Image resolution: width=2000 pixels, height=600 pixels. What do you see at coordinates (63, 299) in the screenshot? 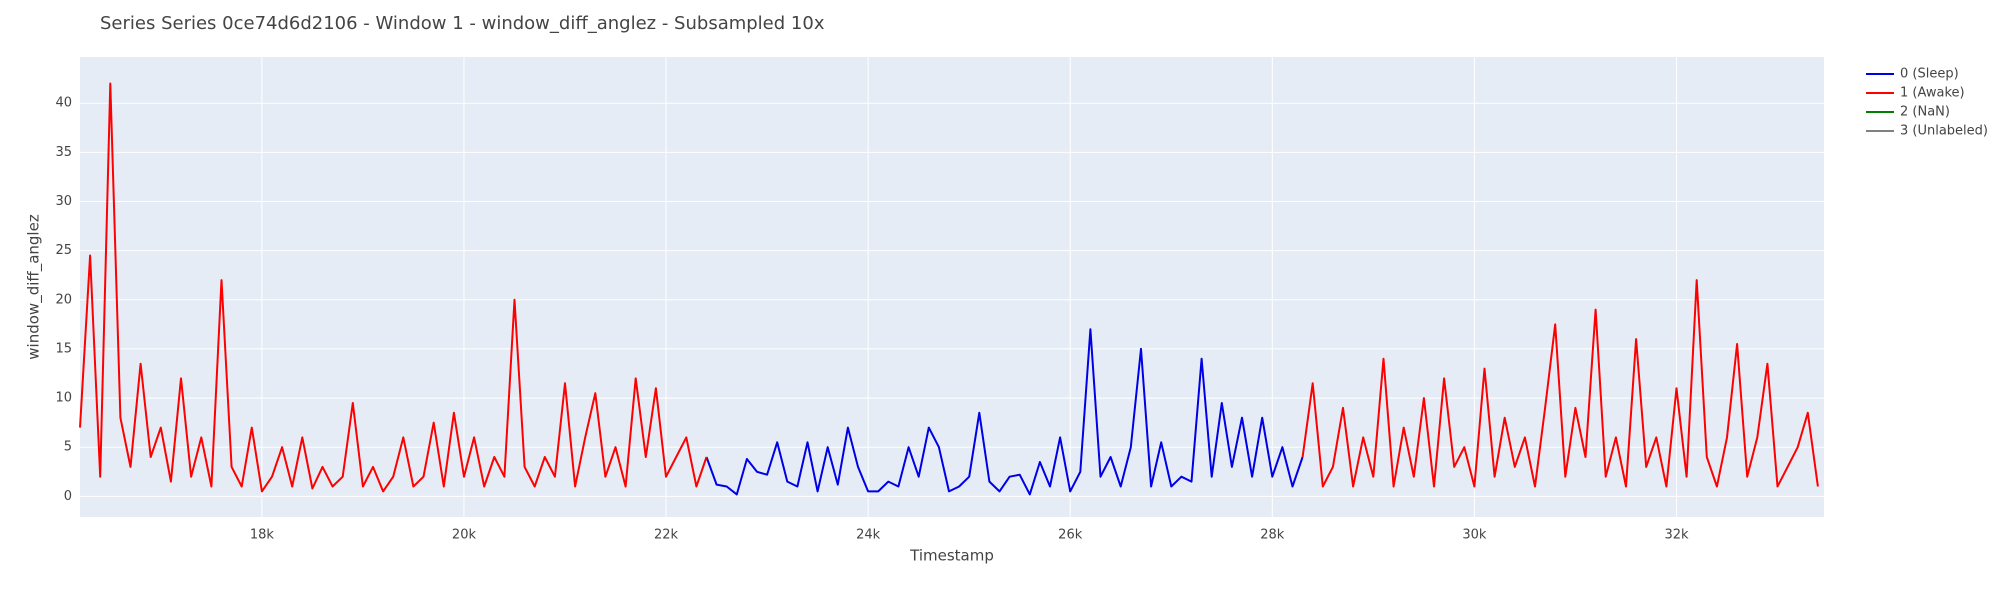
I see `y-tick-label: 20` at bounding box center [63, 299].